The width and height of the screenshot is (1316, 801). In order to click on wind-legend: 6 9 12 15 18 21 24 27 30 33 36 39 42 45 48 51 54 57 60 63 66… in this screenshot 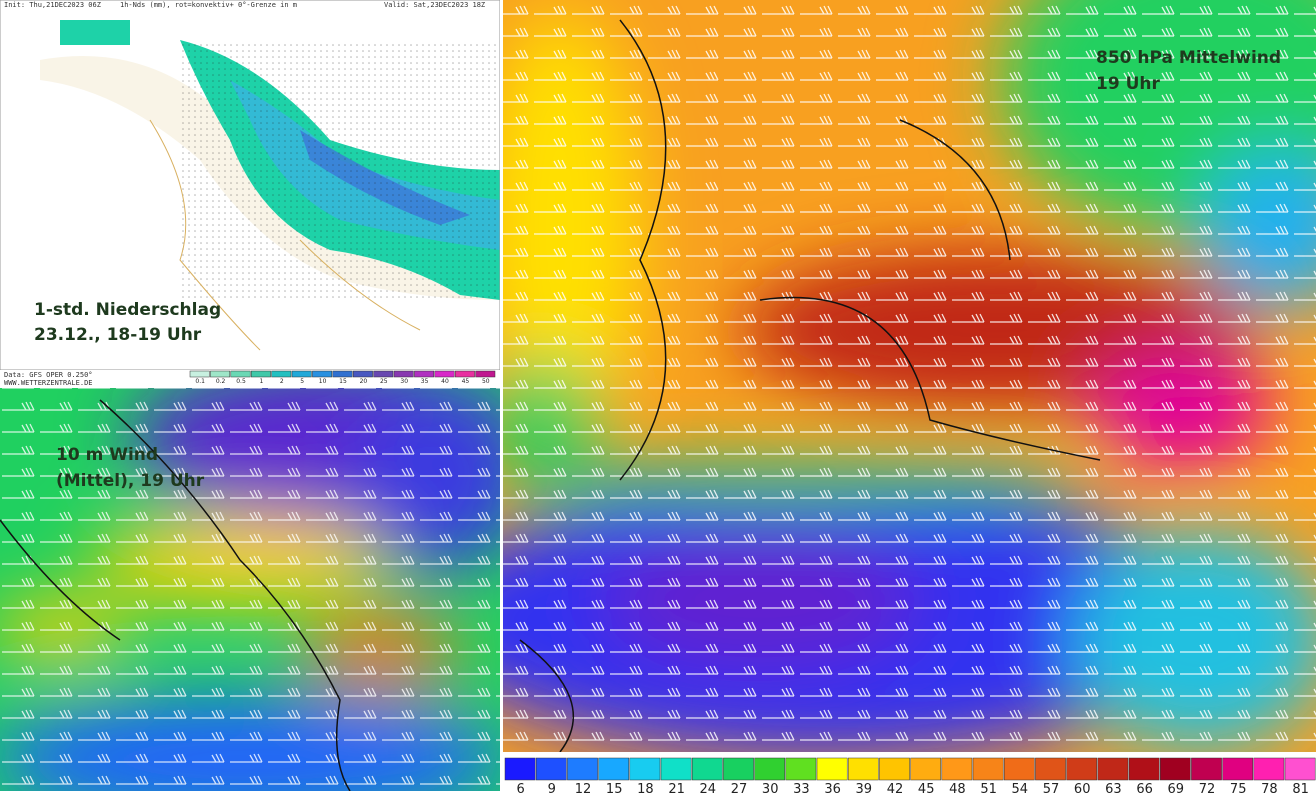, I will do `click(910, 777)`.